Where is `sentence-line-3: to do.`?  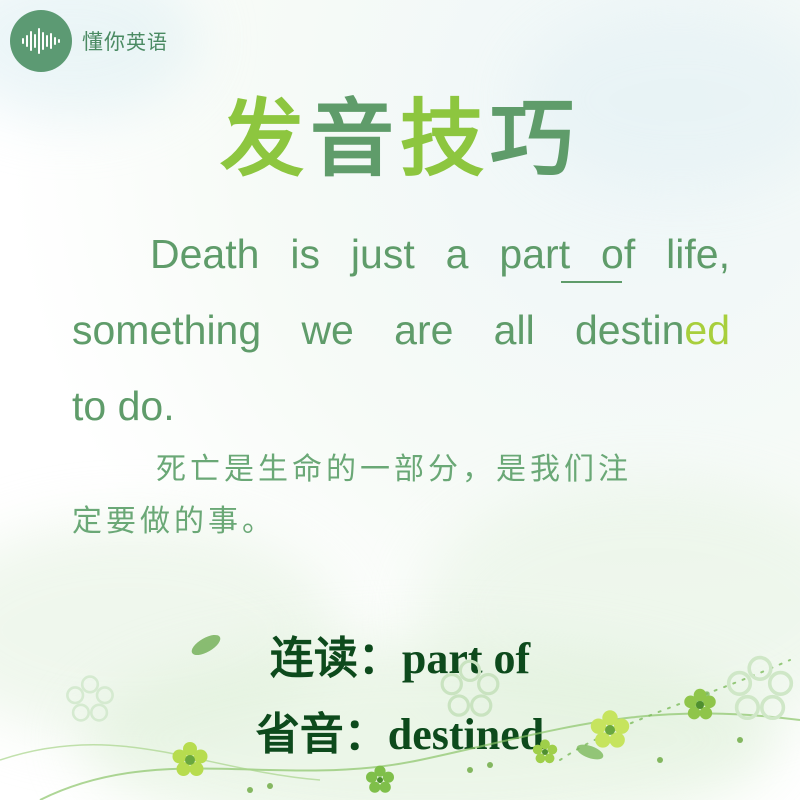
sentence-line-3: to do. is located at coordinates (123, 406).